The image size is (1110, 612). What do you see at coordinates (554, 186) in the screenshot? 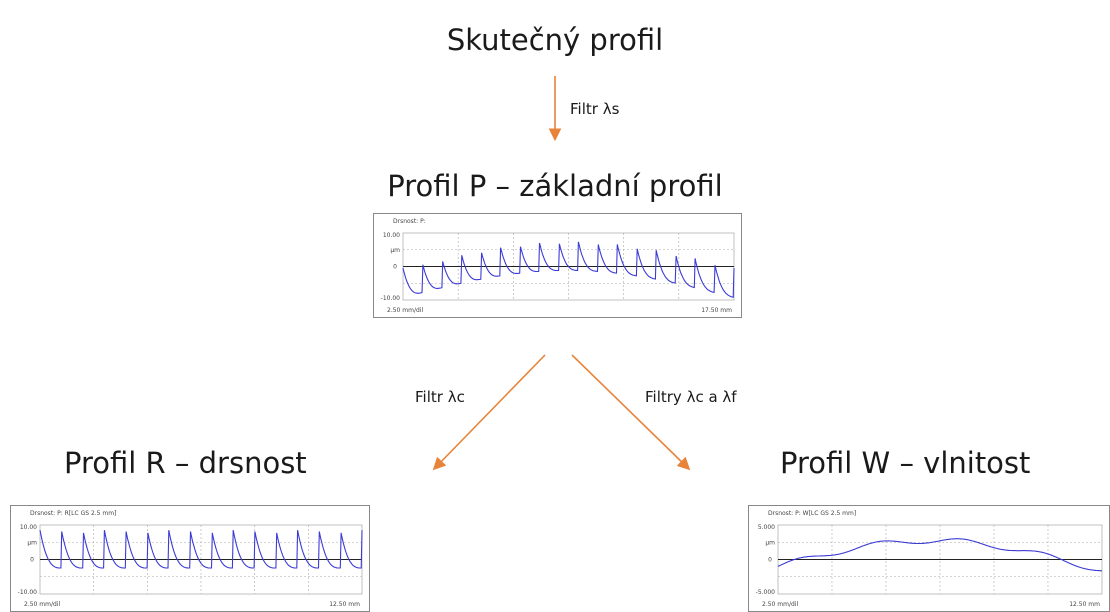
I see `node-label: Profil P – základní profil` at bounding box center [554, 186].